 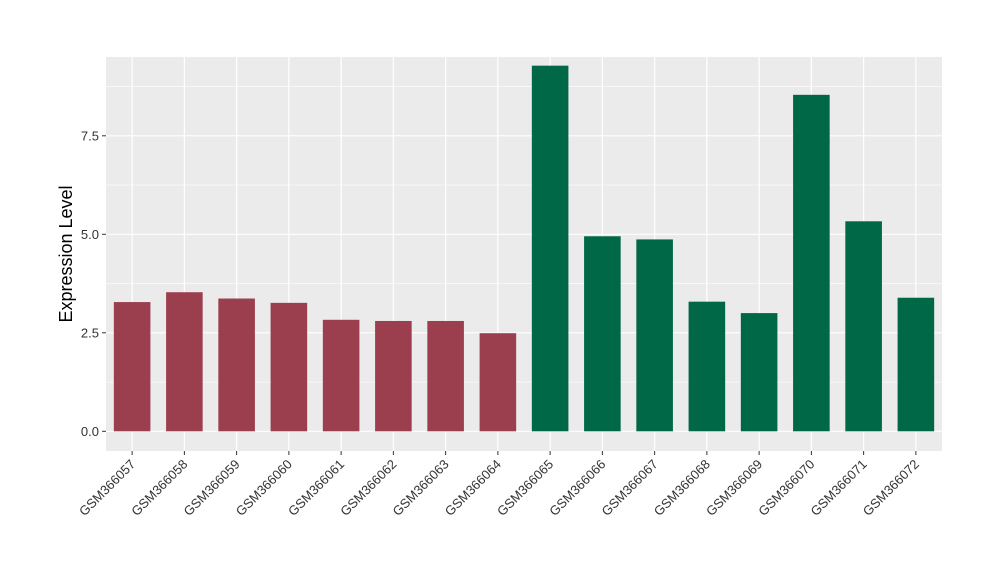 What do you see at coordinates (498, 382) in the screenshot?
I see `bar-GSM366064` at bounding box center [498, 382].